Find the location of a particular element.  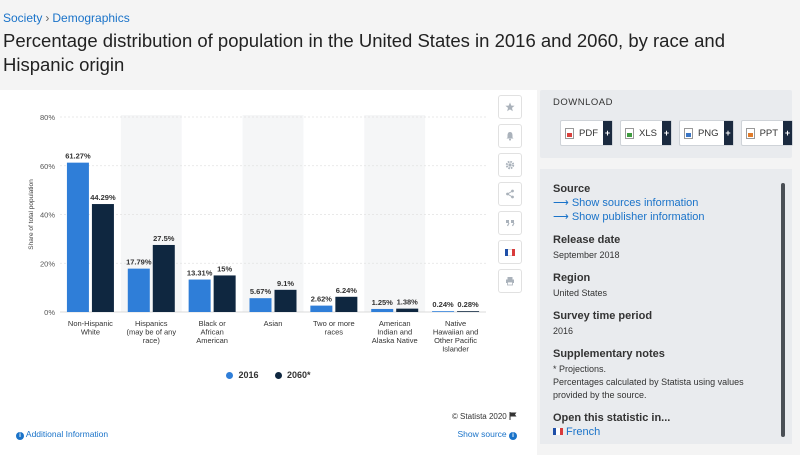

pdf-file-icon is located at coordinates (569, 133).